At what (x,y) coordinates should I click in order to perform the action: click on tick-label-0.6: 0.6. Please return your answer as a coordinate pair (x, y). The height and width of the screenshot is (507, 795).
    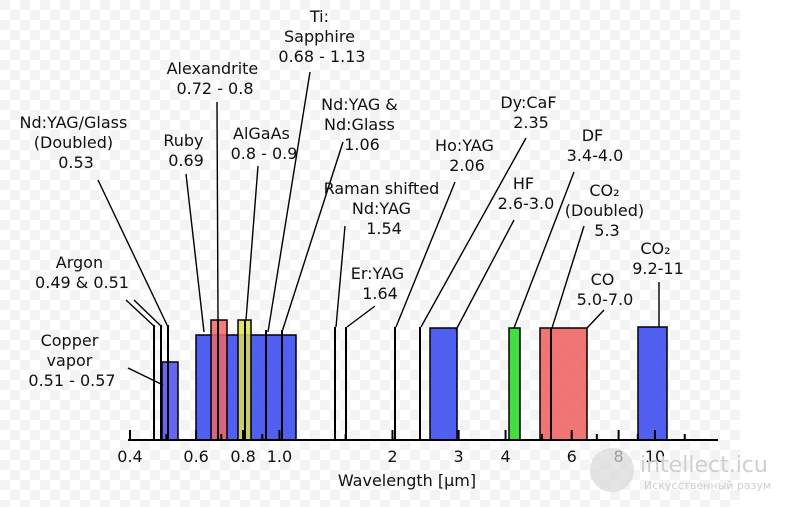
    Looking at the image, I should click on (195, 456).